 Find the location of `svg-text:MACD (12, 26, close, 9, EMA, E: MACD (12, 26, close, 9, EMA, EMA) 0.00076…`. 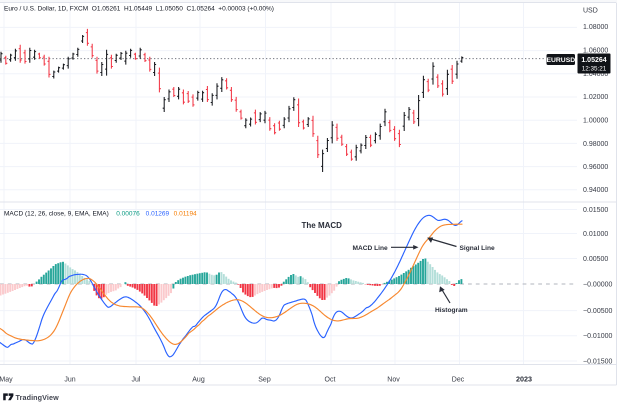

svg-text:MACD (12, 26, close, 9, EMA, E: MACD (12, 26, close, 9, EMA, EMA) 0.00076… is located at coordinates (100, 213).